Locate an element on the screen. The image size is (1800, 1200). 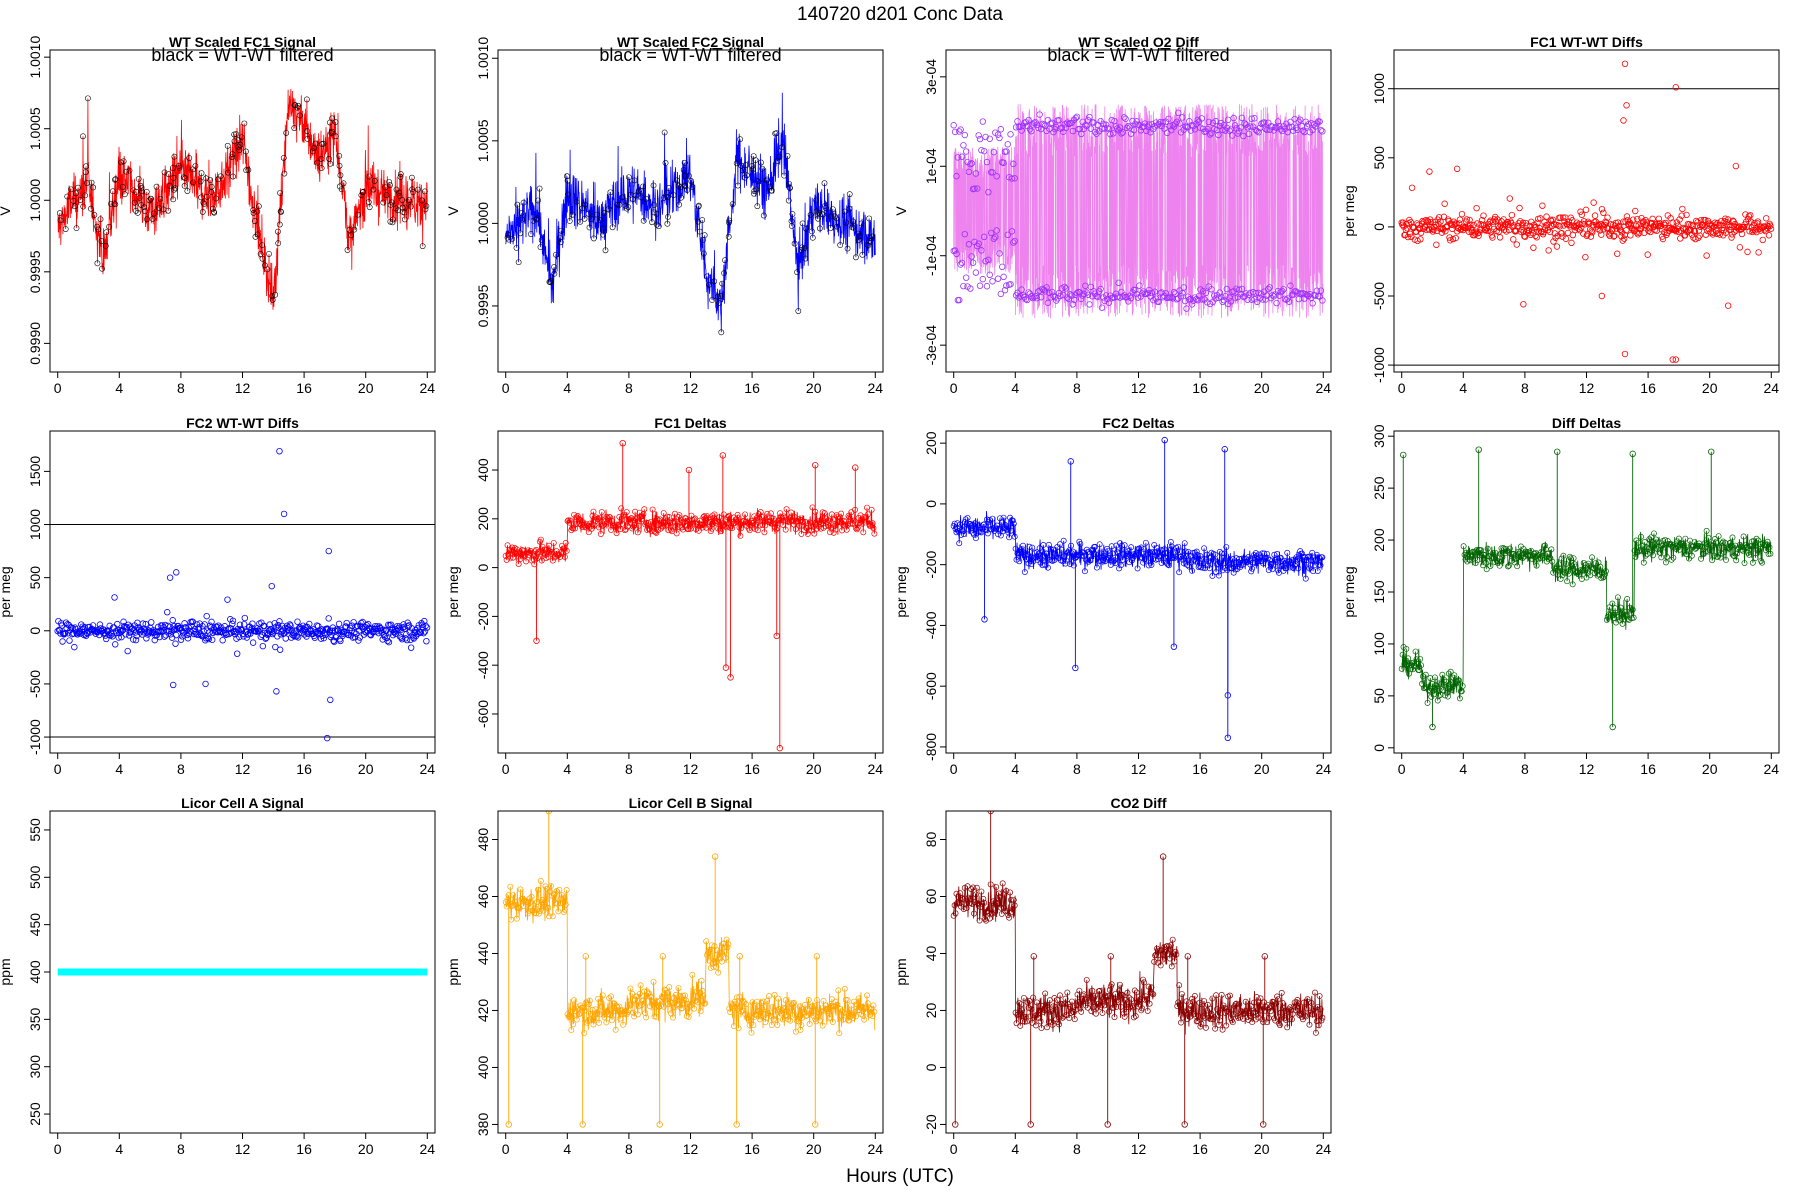
x-tick-label: 24 is located at coordinates (428, 1149).